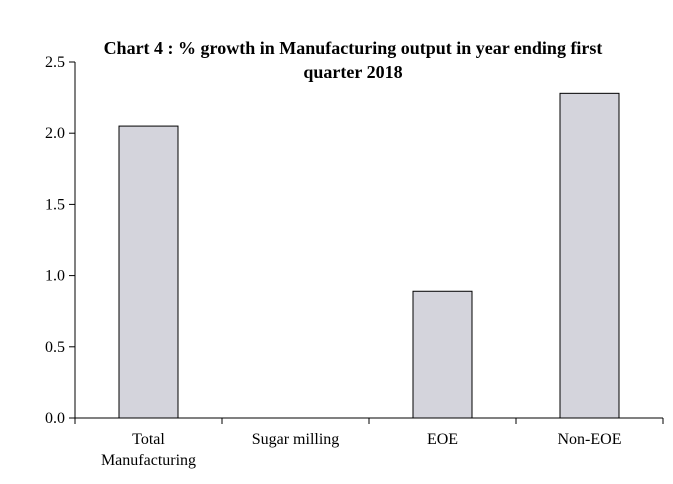  What do you see at coordinates (55, 347) in the screenshot?
I see `y-tick-label: 0.5` at bounding box center [55, 347].